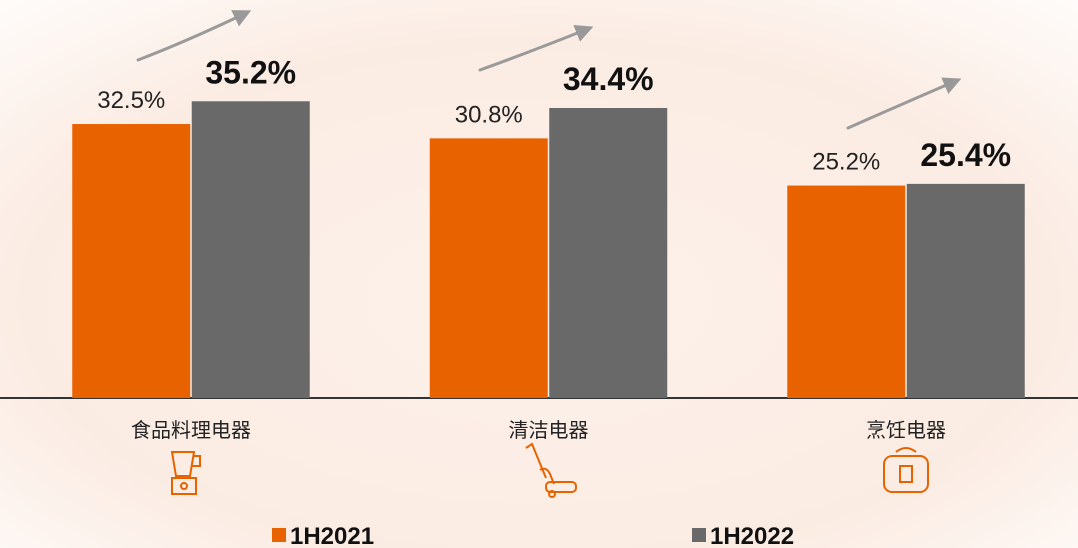  Describe the element at coordinates (489, 114) in the screenshot. I see `data-label: 30.8%` at that location.